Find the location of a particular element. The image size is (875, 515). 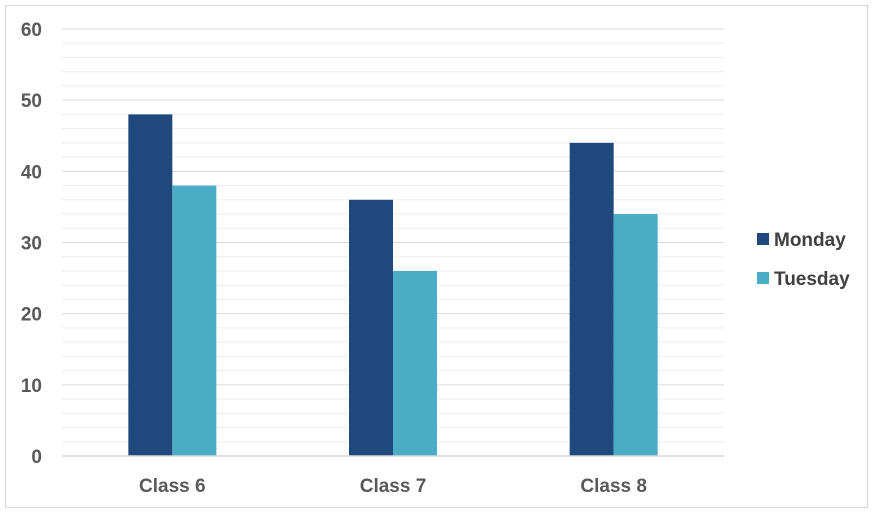

legend-label-monday: Monday is located at coordinates (810, 240).